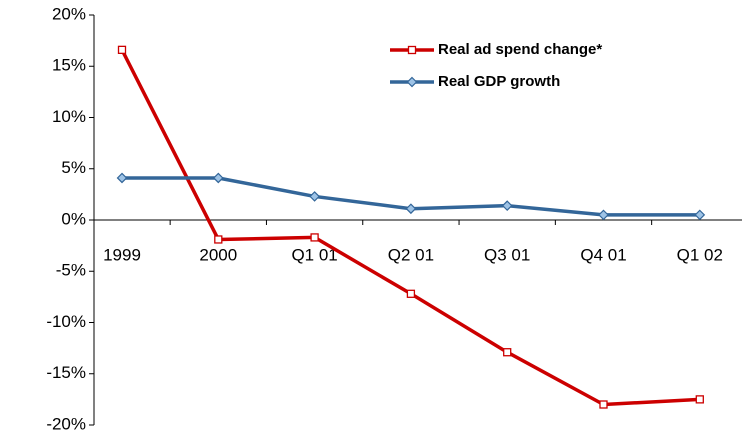 The image size is (742, 432). Describe the element at coordinates (66, 321) in the screenshot. I see `y-tick-label: -10%` at that location.